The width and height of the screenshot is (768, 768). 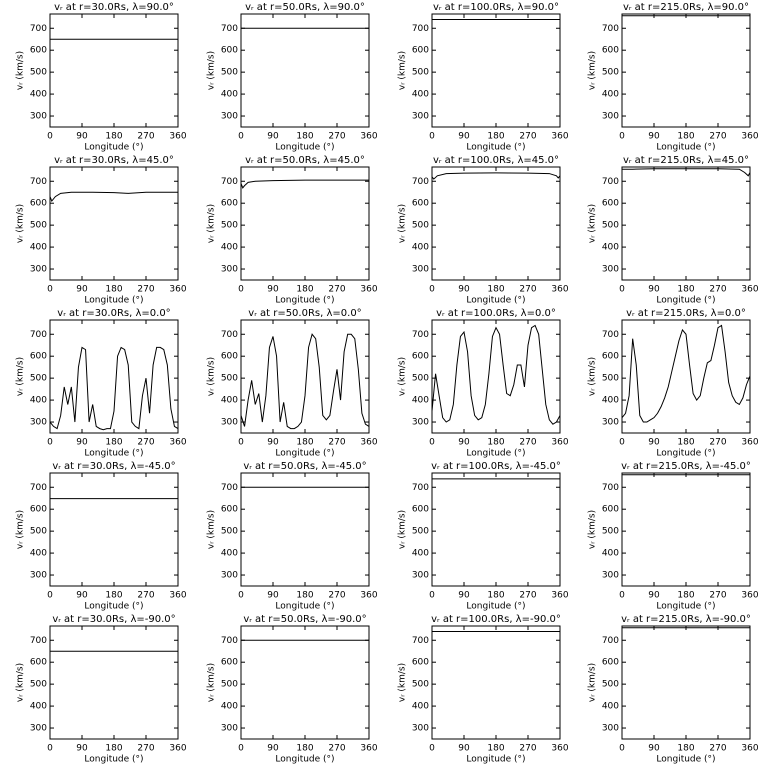 I want to click on chart-title: vᵣ at r=100.0Rs, λ=-45.0°, so click(x=496, y=466).